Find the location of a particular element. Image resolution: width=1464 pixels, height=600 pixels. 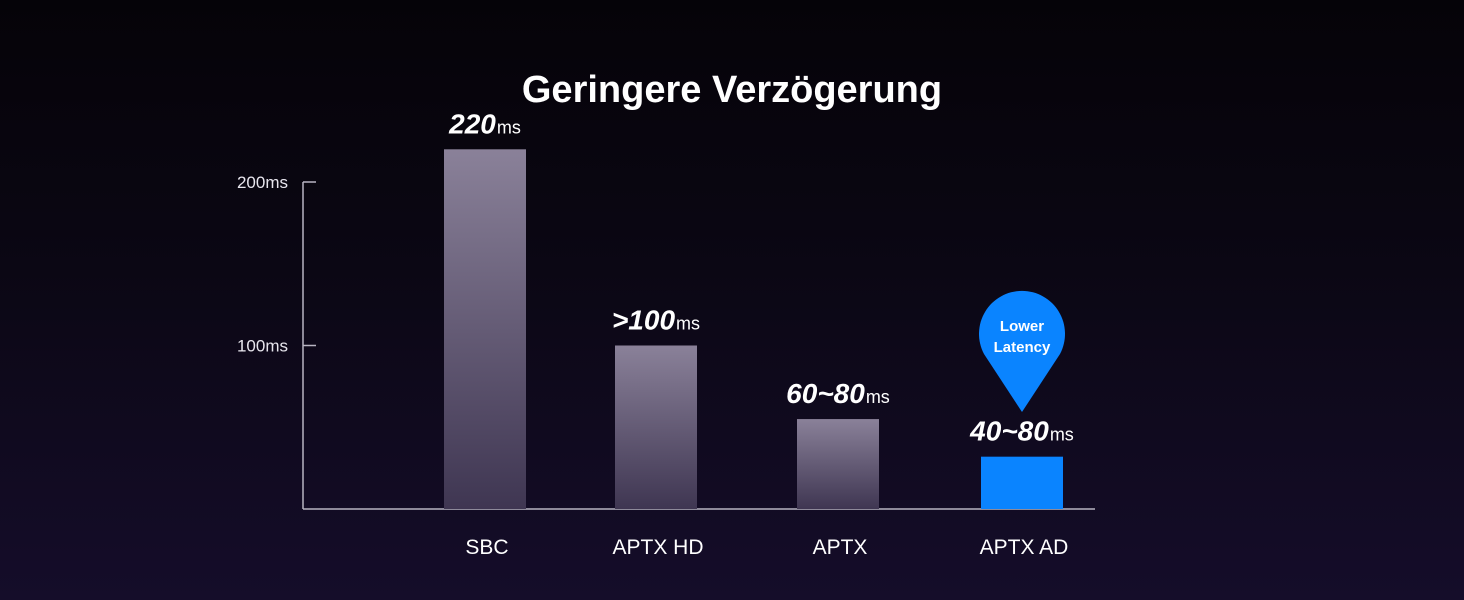

chart-title: Geringere Verzögerung is located at coordinates (732, 90).